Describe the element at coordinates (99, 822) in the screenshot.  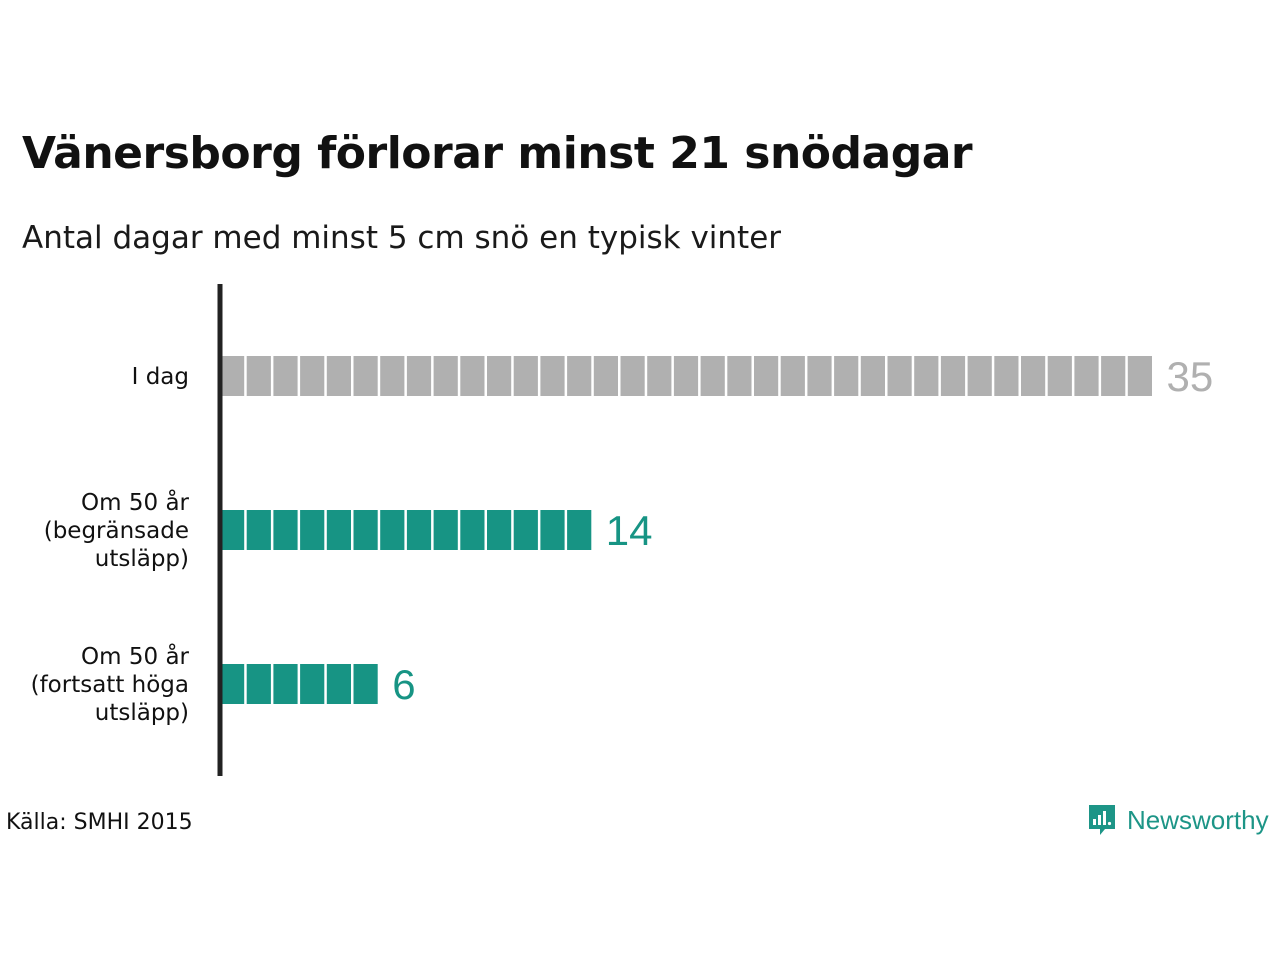
I see `source-note: Källa: SMHI 2015` at that location.